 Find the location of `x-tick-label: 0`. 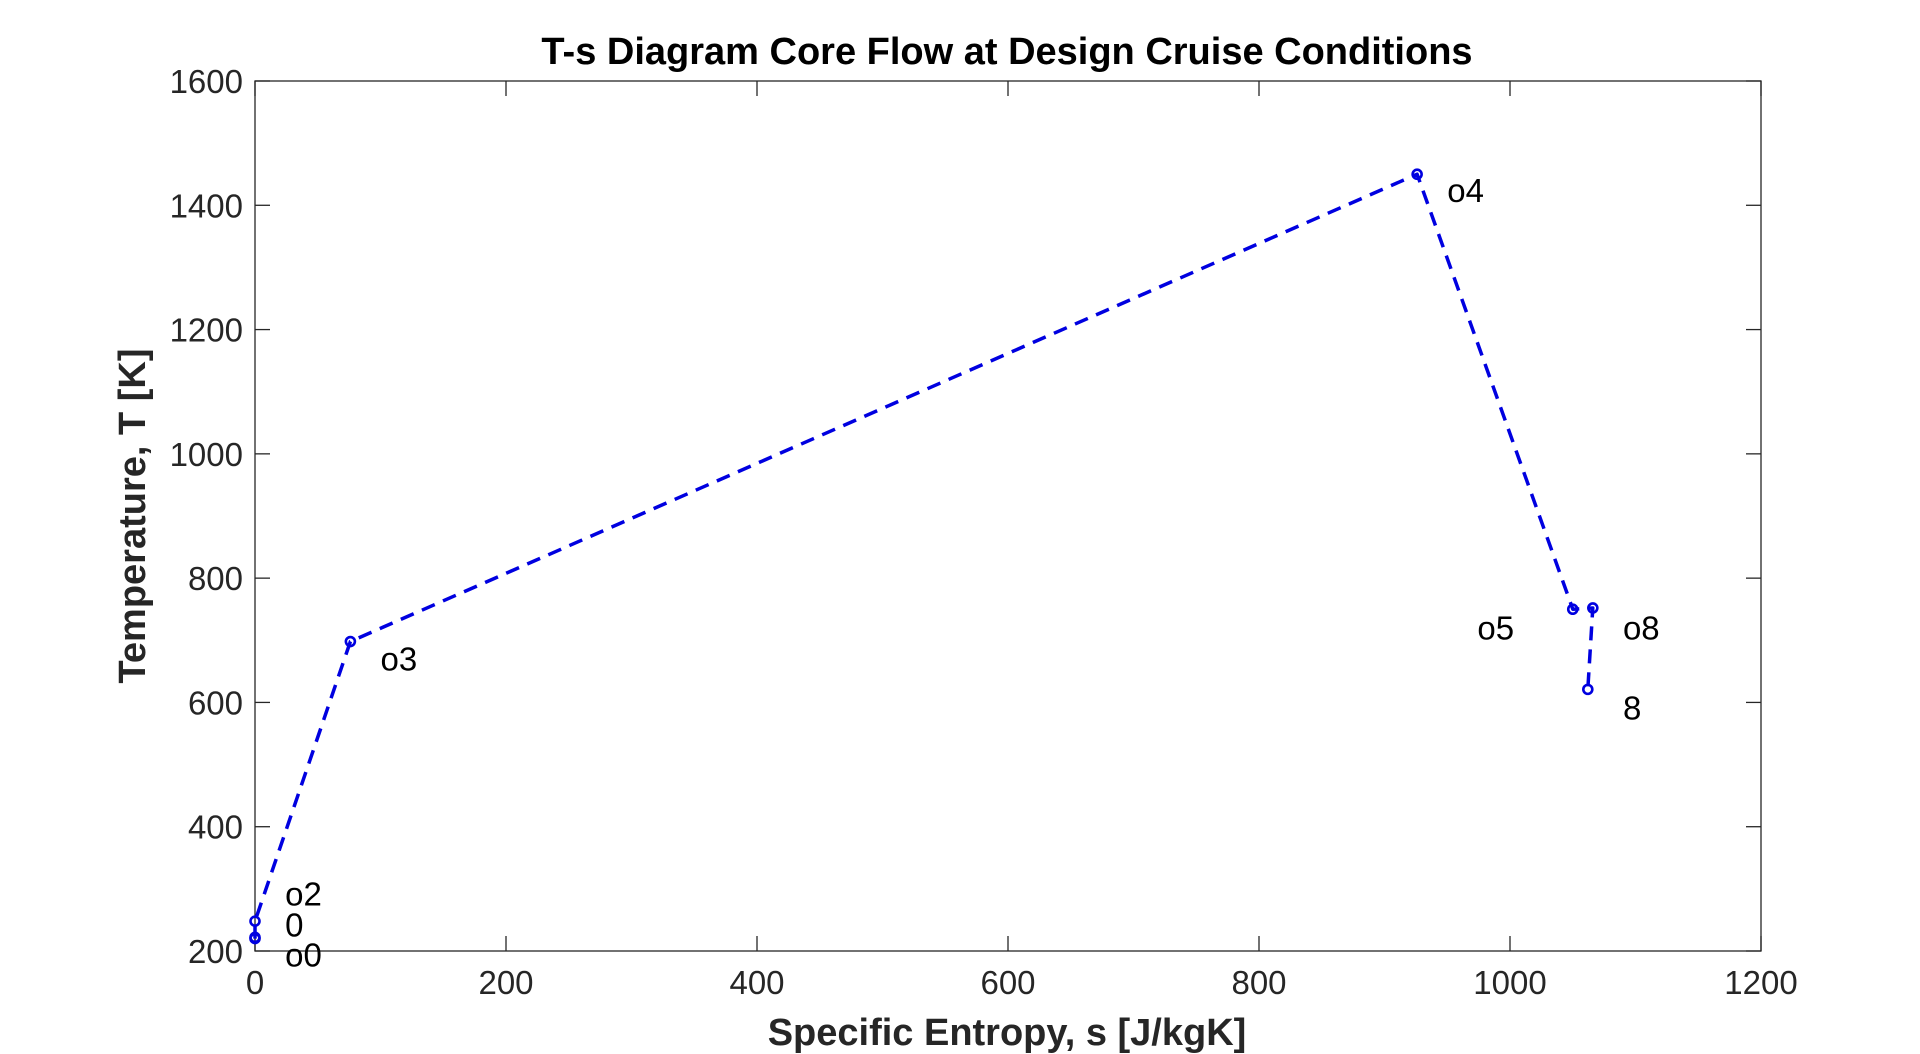

x-tick-label: 0 is located at coordinates (255, 982).